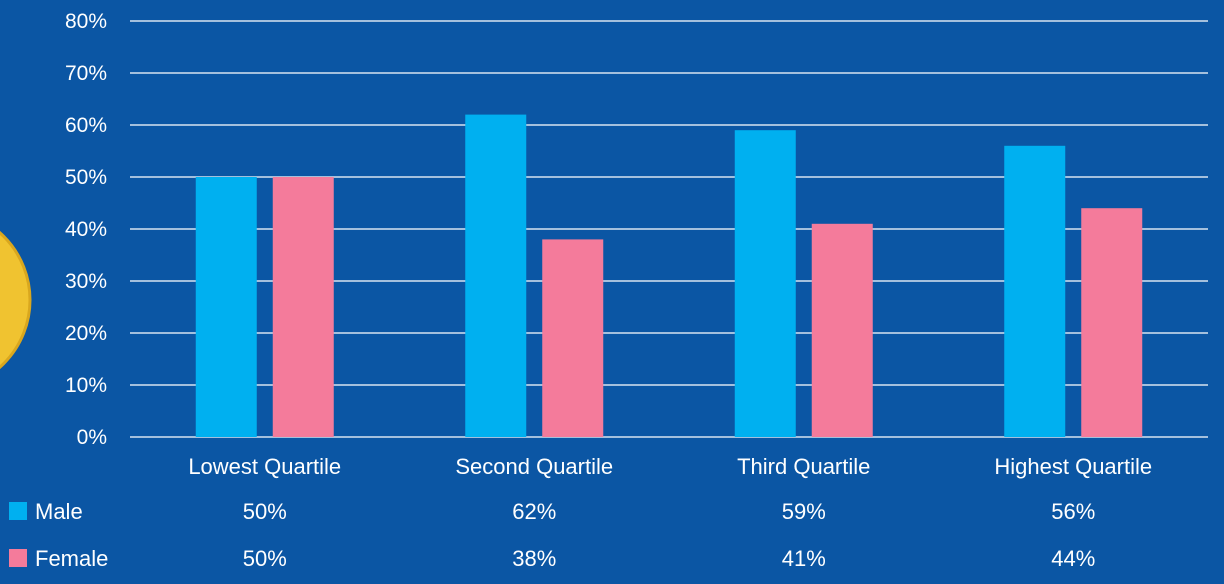 The height and width of the screenshot is (584, 1224). Describe the element at coordinates (1073, 511) in the screenshot. I see `data-label-male: 56%` at that location.